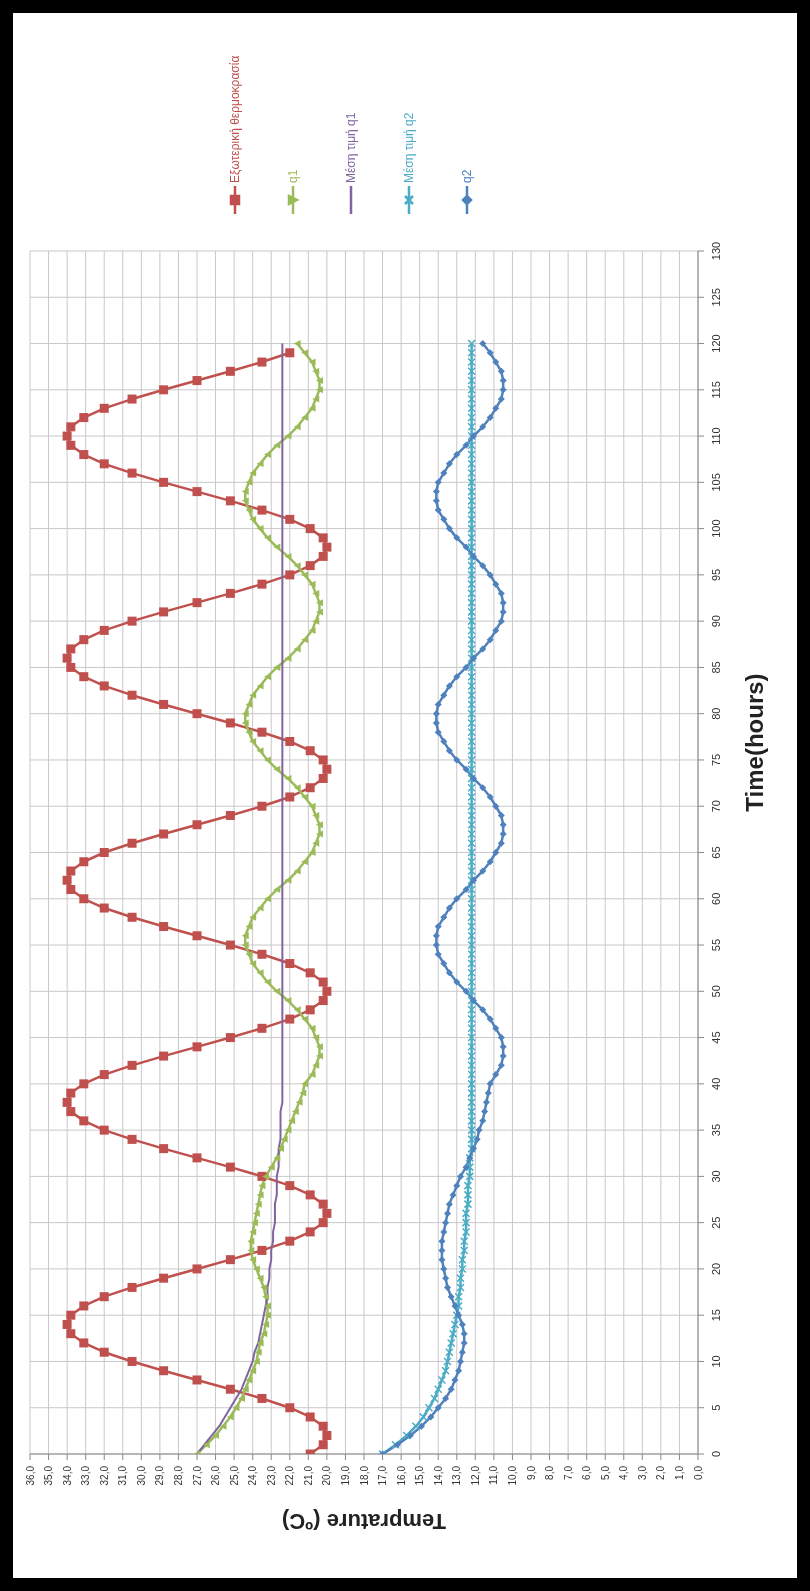 The height and width of the screenshot is (1591, 810). Describe the element at coordinates (716, 343) in the screenshot. I see `y-tick-label: 120` at that location.